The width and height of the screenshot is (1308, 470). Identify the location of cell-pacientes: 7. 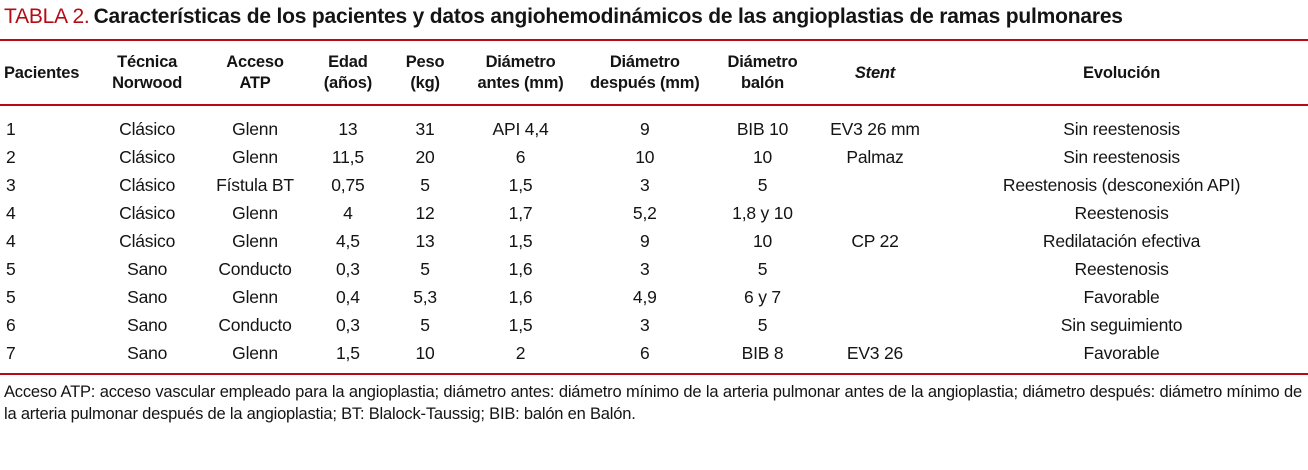
(11, 352).